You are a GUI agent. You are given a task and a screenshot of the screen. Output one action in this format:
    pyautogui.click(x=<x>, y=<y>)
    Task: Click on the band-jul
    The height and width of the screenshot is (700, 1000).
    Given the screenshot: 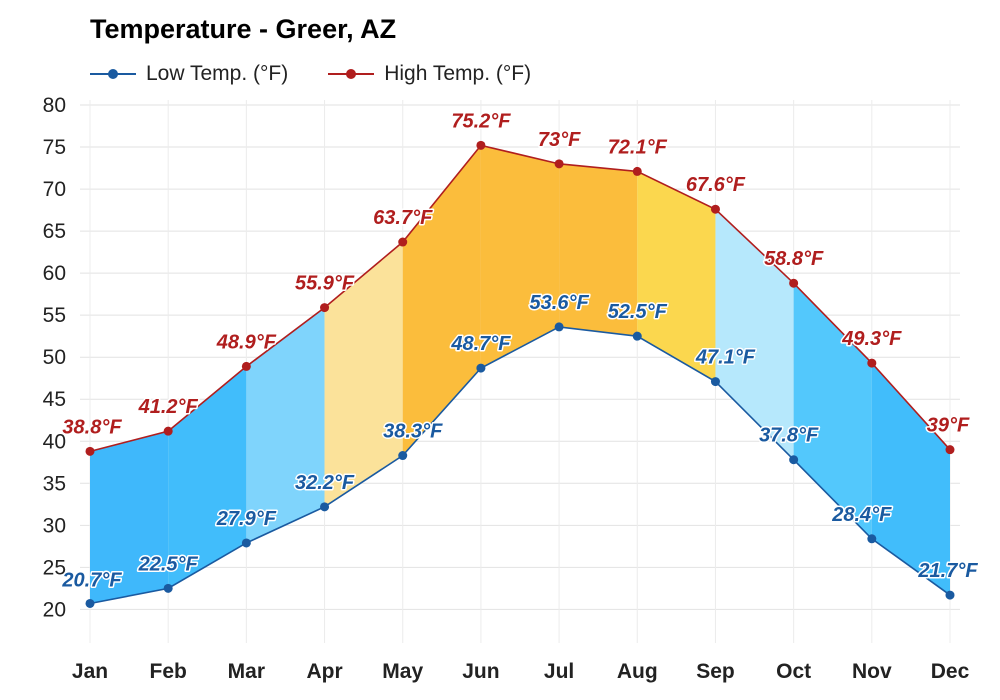 What is the action you would take?
    pyautogui.click(x=598, y=250)
    